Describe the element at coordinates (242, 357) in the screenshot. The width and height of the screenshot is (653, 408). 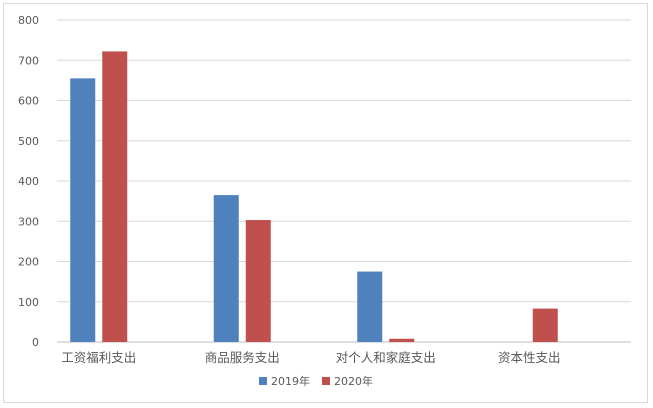
I see `x-category-label: 商品服务支出` at that location.